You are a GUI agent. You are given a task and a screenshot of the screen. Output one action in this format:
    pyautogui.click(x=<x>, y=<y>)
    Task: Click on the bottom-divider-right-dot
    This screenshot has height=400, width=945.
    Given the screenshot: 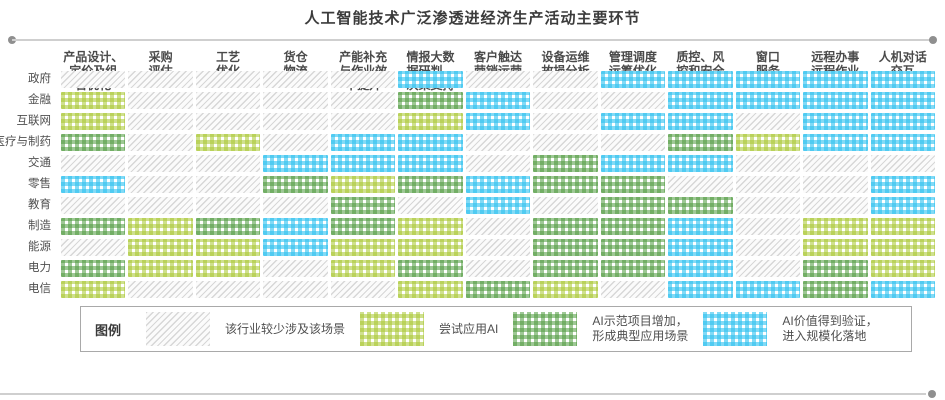 What is the action you would take?
    pyautogui.click(x=932, y=394)
    